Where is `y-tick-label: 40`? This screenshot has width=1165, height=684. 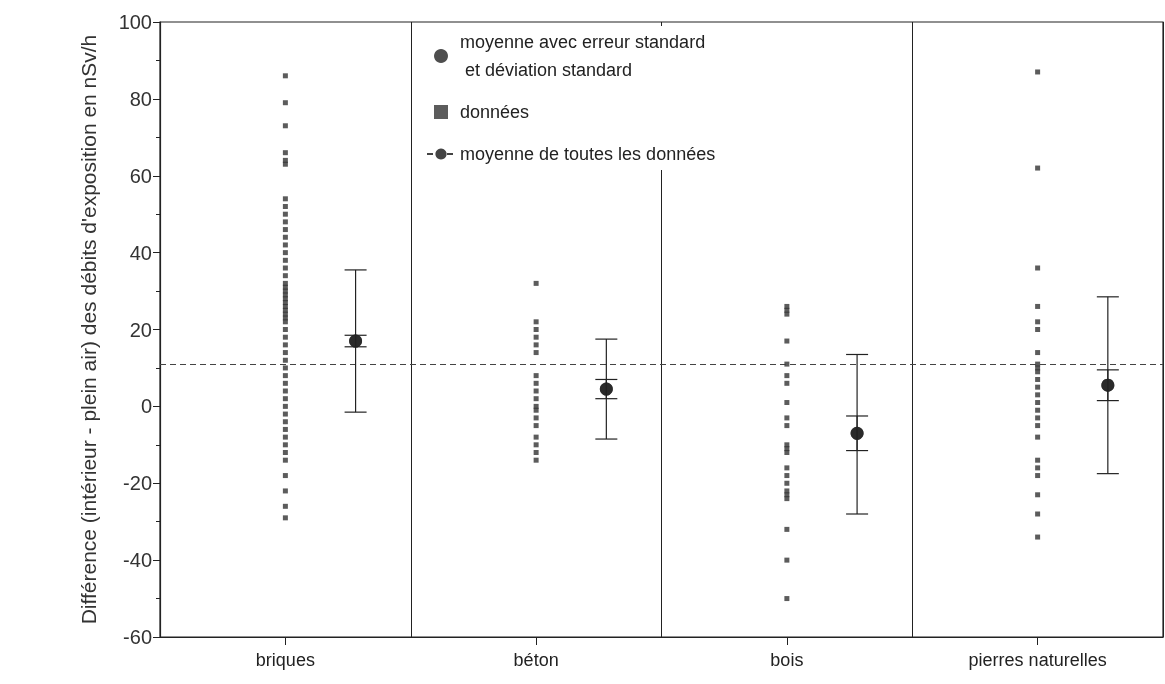 y-tick-label: 40 is located at coordinates (140, 252).